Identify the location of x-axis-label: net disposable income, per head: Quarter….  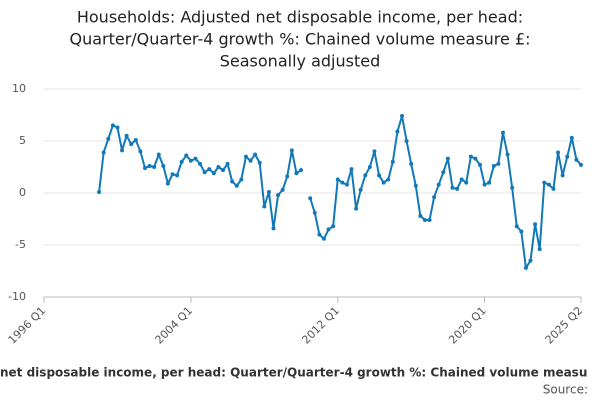
(293, 373).